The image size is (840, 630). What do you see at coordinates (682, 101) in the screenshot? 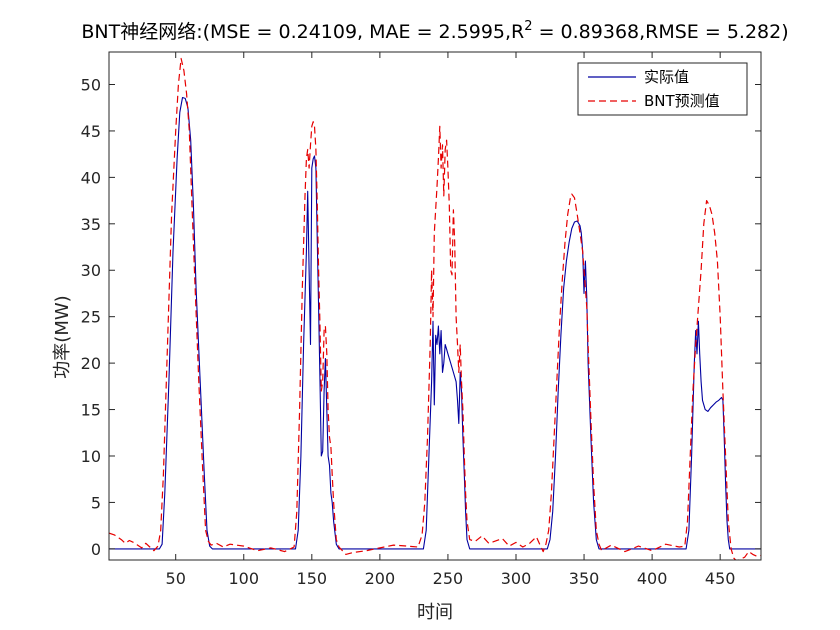
I see `legend-label-predicted: BNT预测值` at bounding box center [682, 101].